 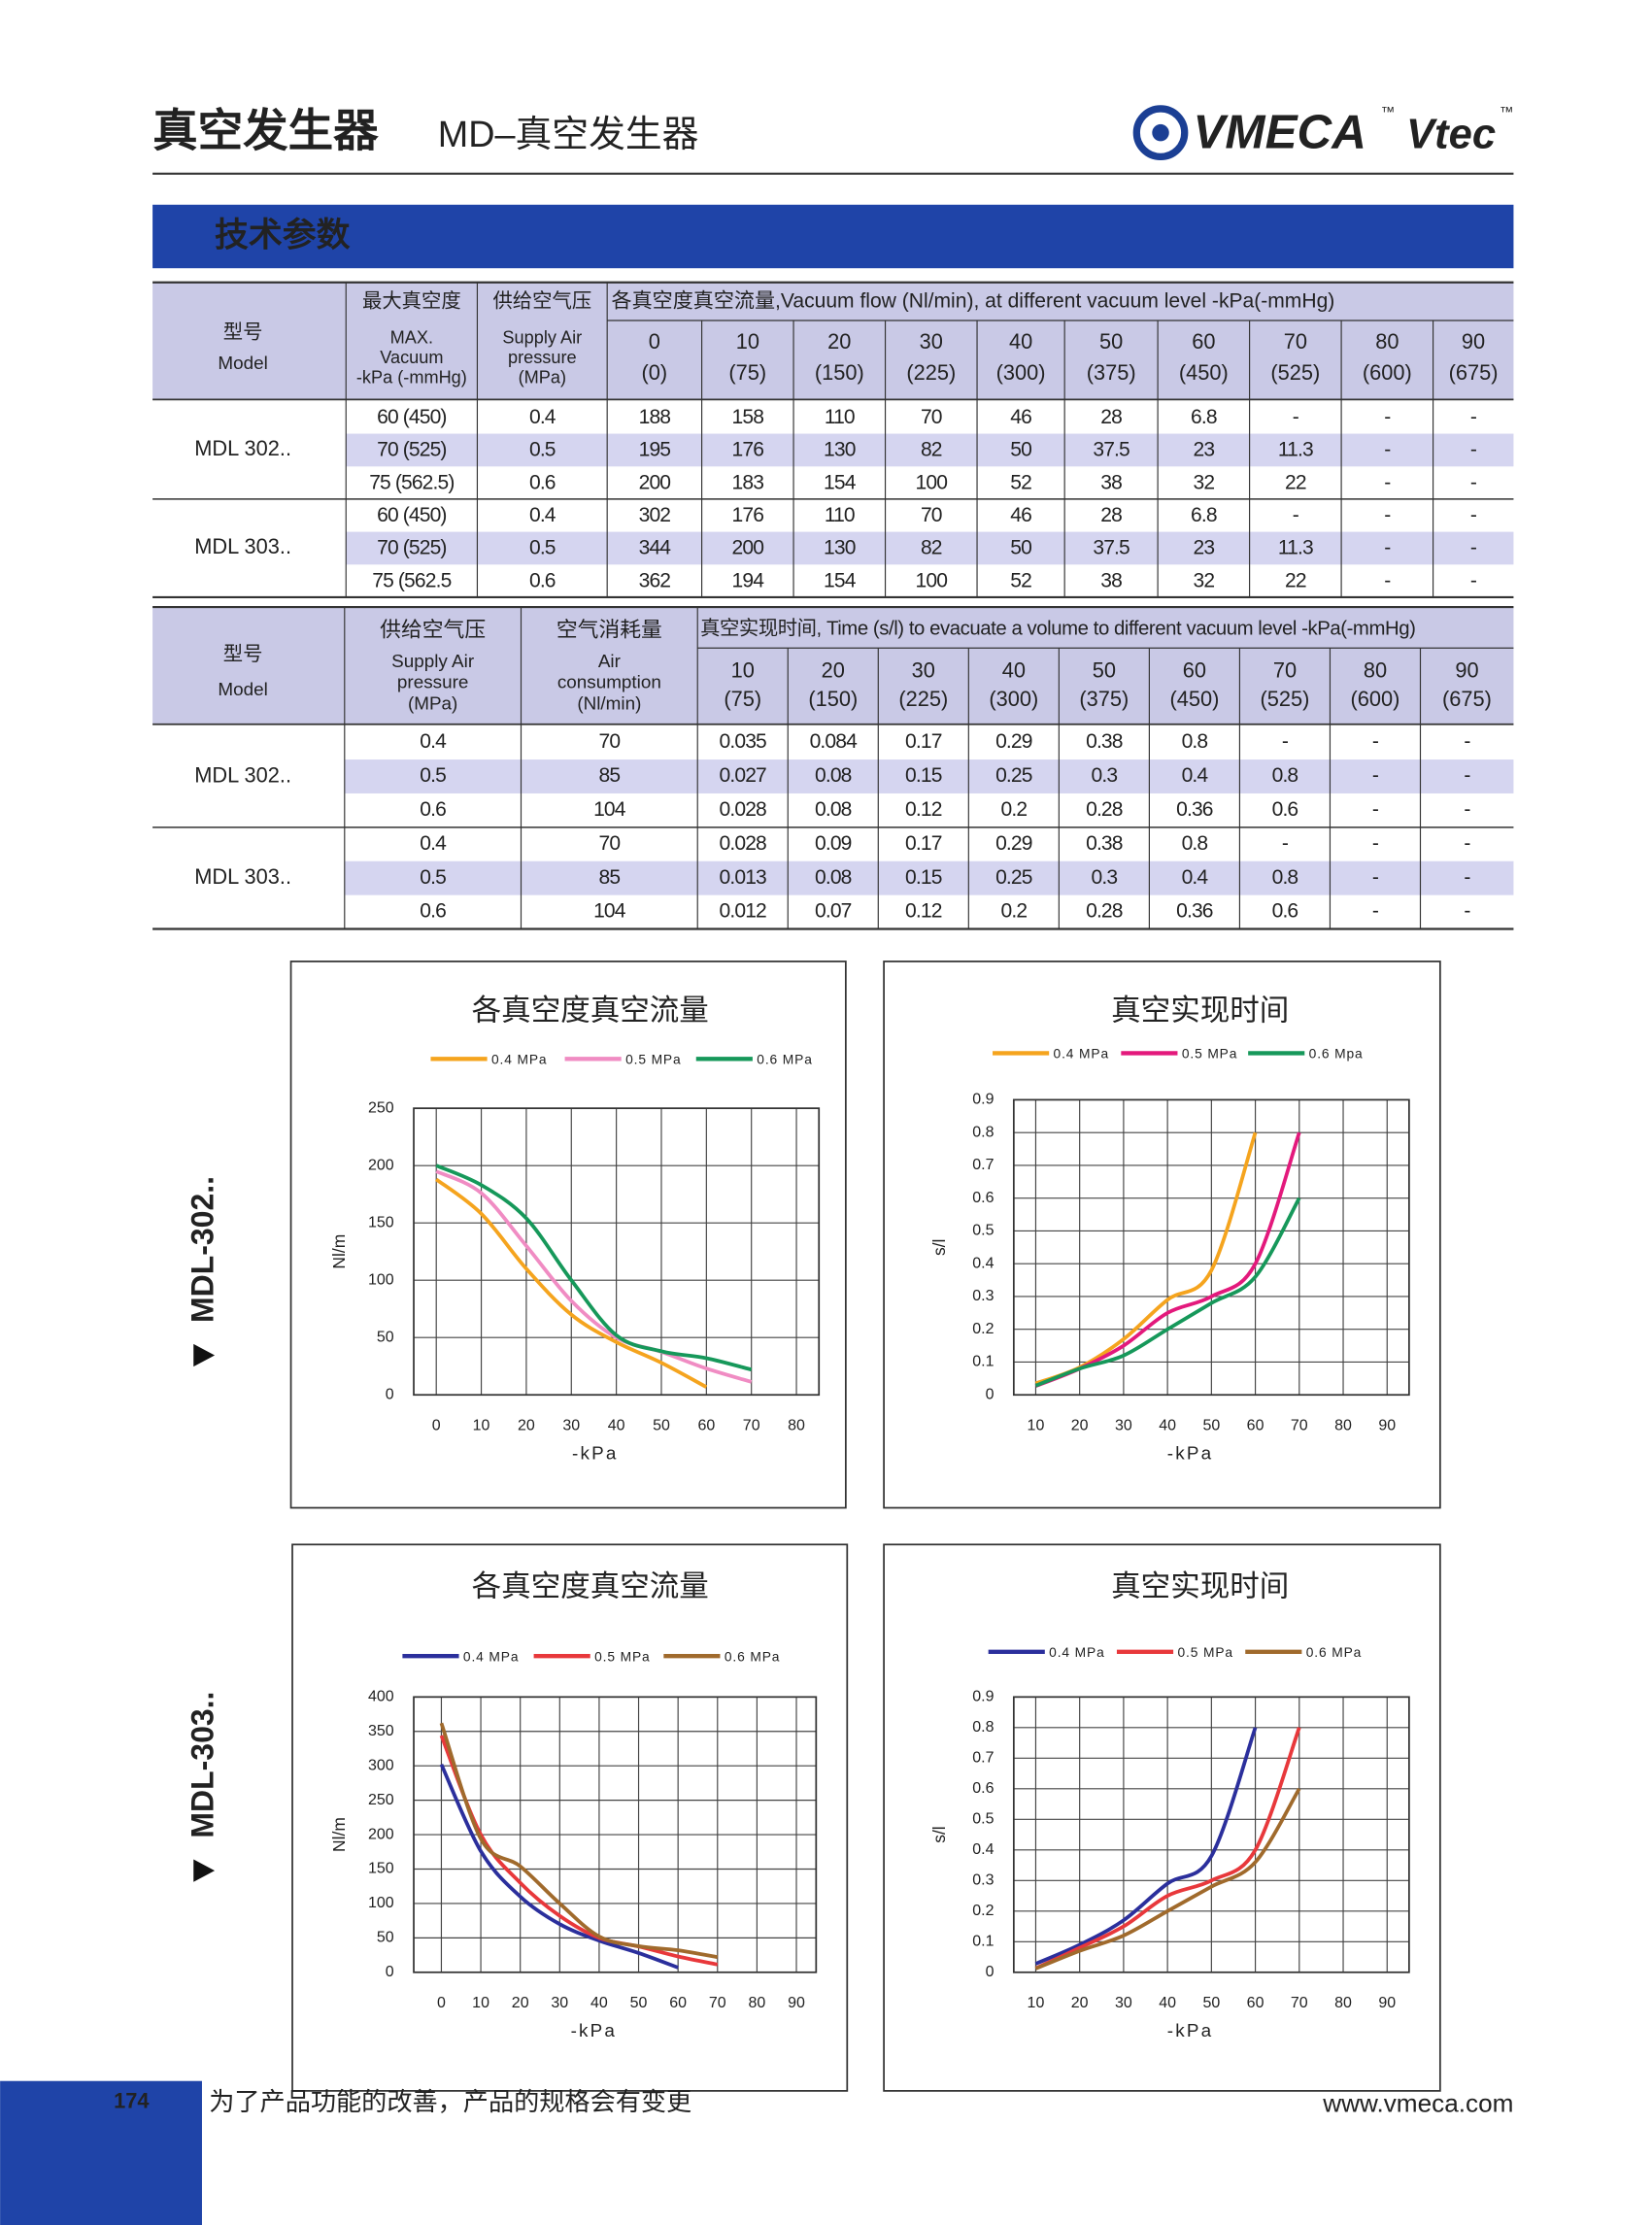 I want to click on table-cell: 0.2, so click(x=1014, y=911).